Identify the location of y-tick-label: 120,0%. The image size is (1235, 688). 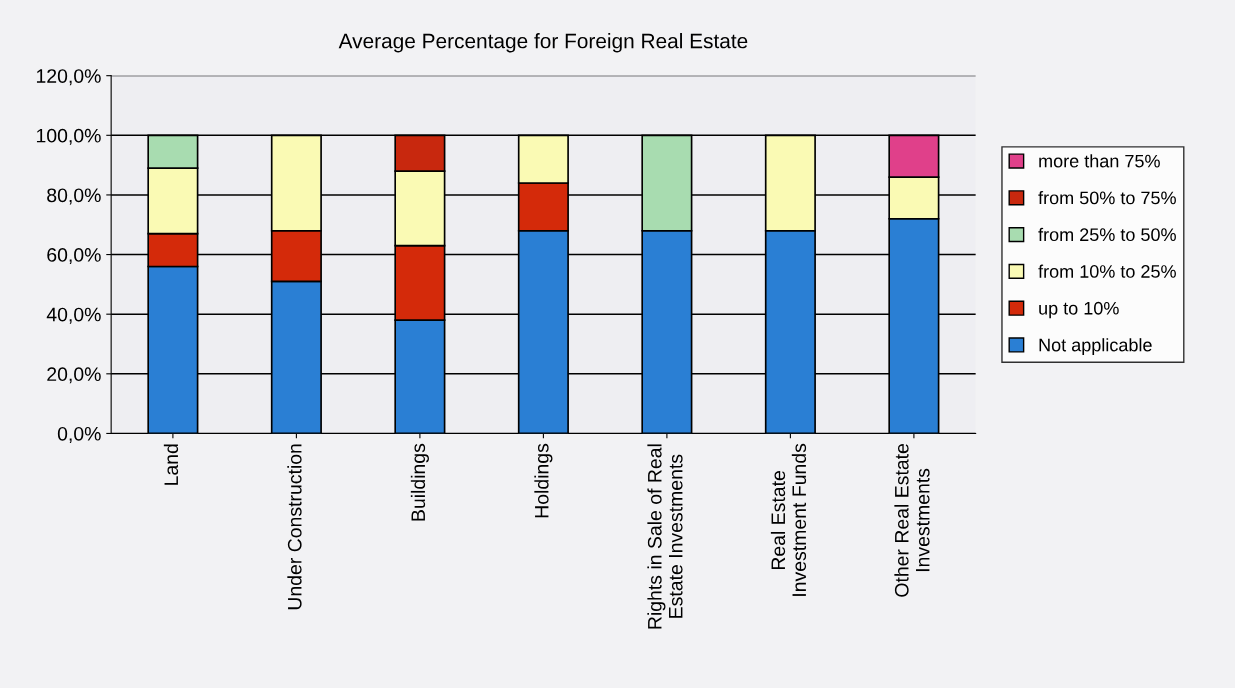
(68, 77).